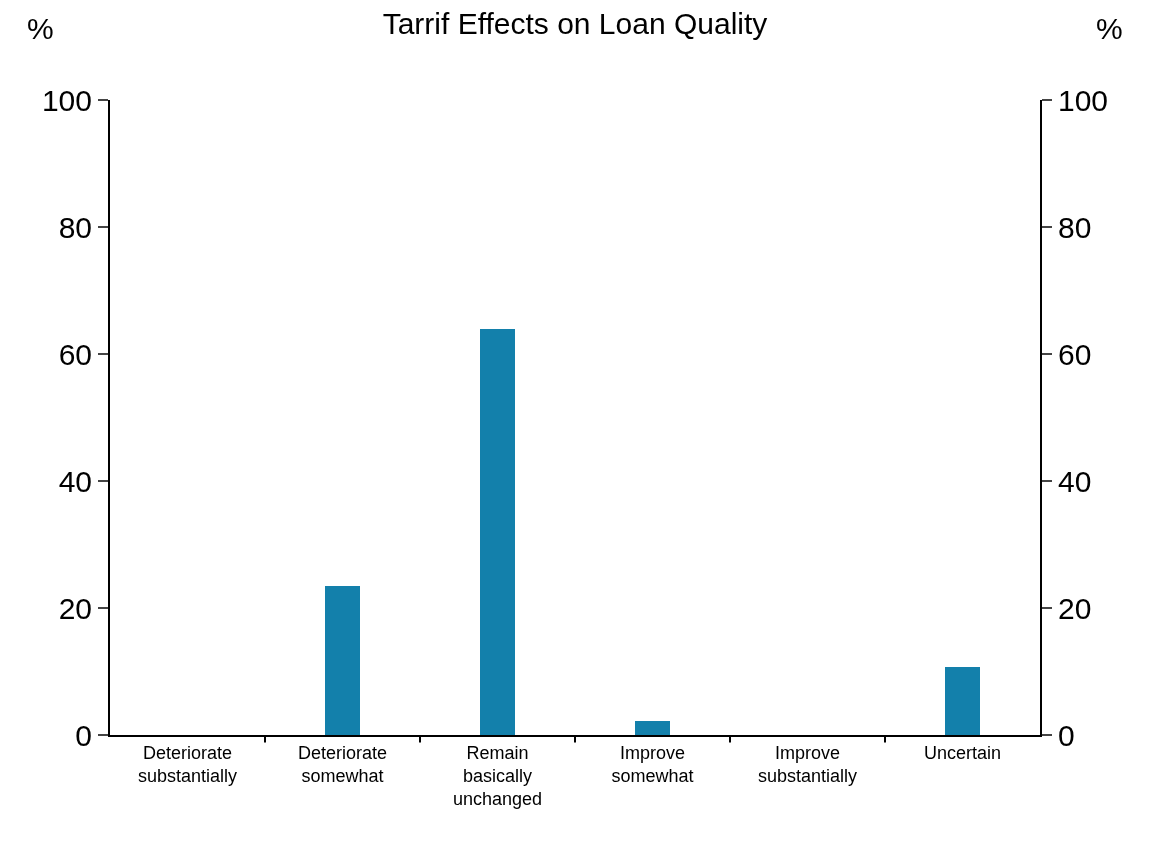  Describe the element at coordinates (75, 608) in the screenshot. I see `y-tick-label: 20` at that location.